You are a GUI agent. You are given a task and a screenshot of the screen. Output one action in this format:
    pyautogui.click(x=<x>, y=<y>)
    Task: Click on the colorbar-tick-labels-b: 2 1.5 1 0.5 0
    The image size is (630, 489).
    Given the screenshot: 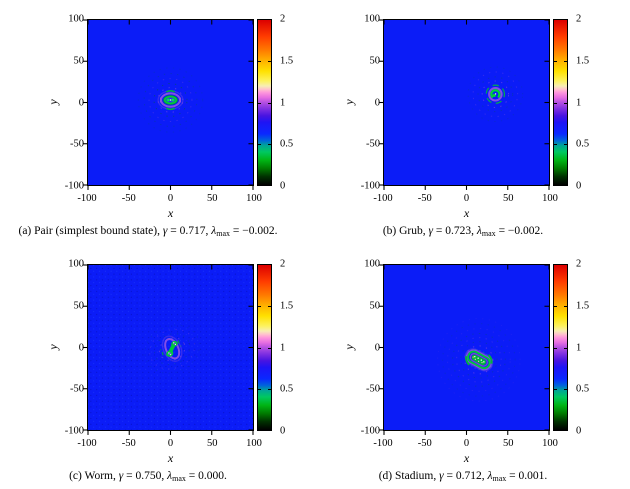 What is the action you would take?
    pyautogui.click(x=590, y=103)
    